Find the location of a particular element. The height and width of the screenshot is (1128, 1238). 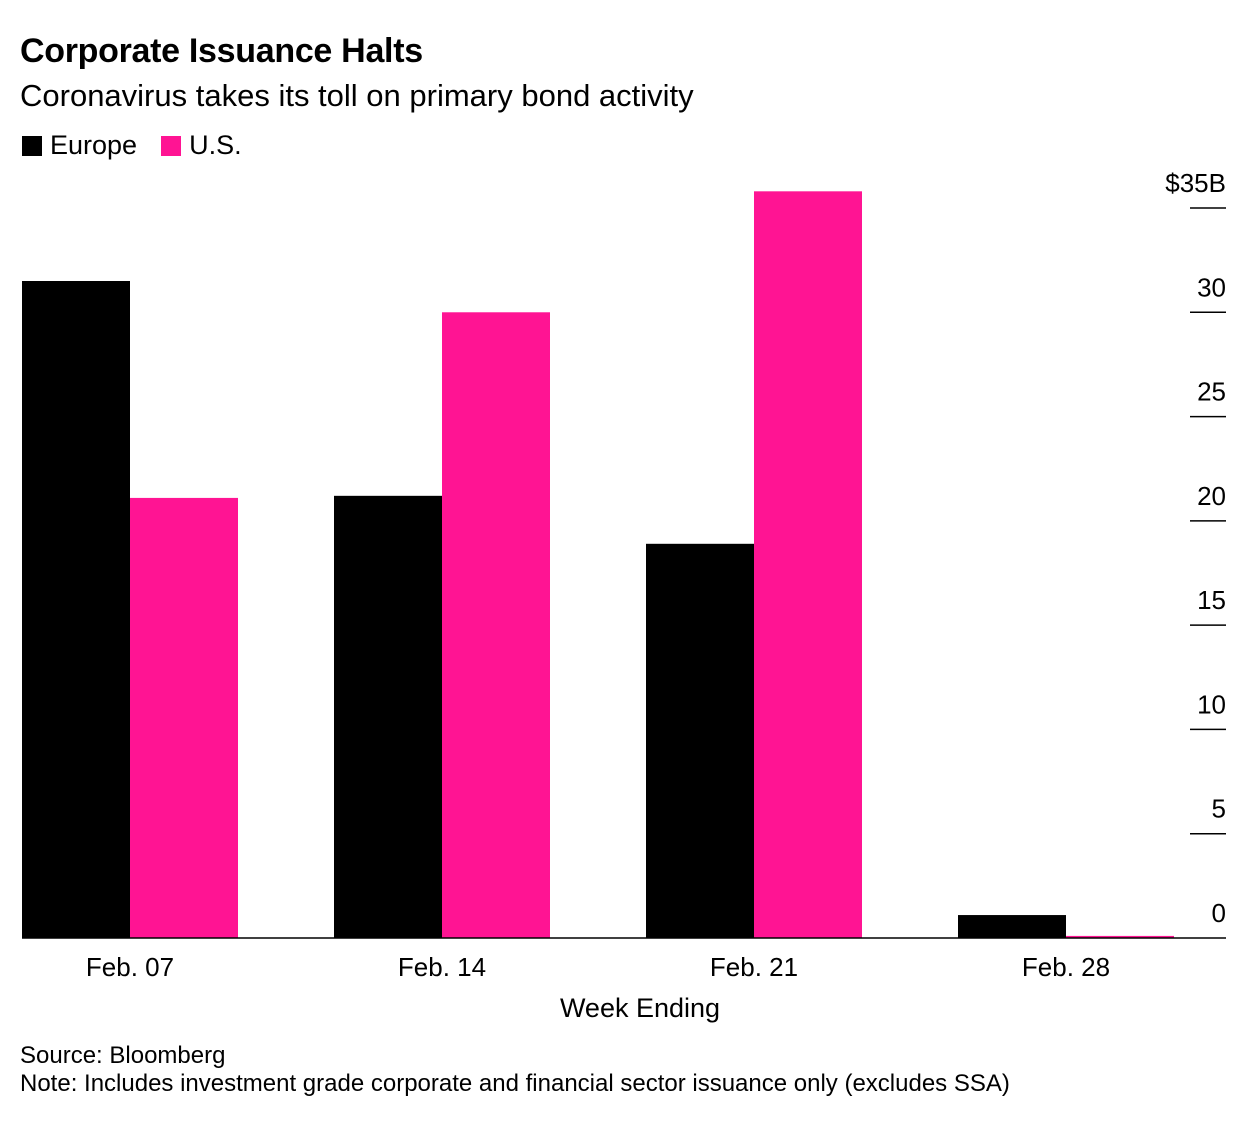

y-tick-label-30: 30 is located at coordinates (1211, 287).